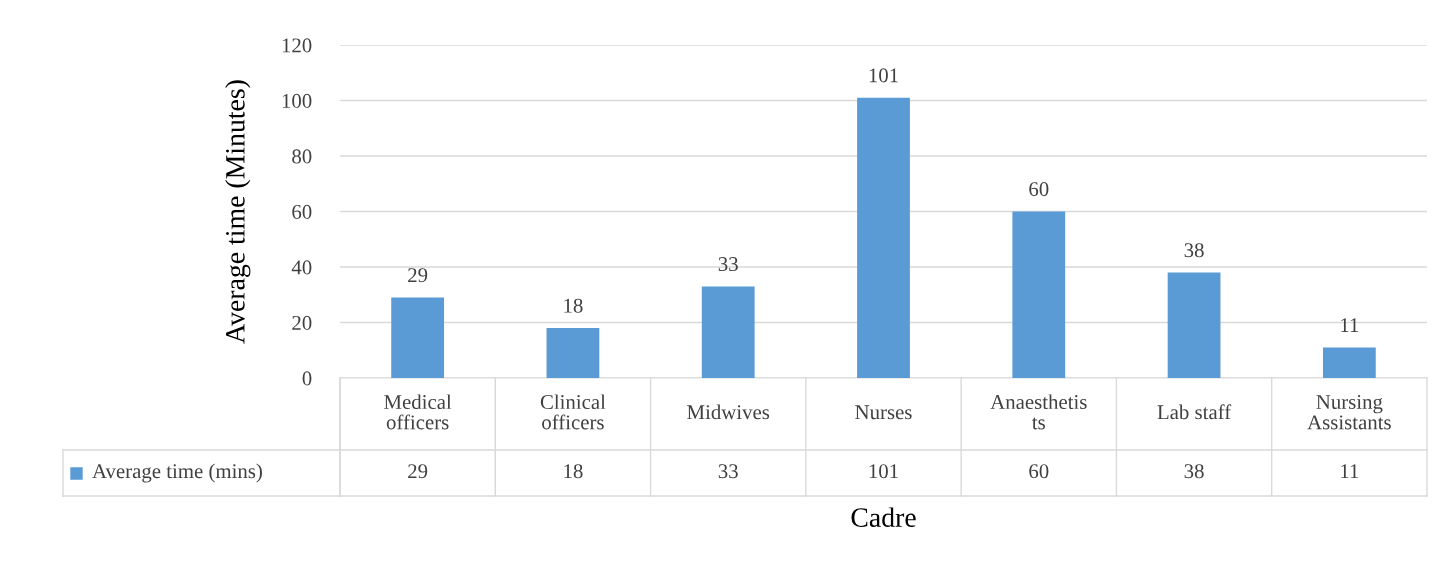 The image size is (1453, 571). Describe the element at coordinates (307, 378) in the screenshot. I see `y-tick-label: 0` at that location.